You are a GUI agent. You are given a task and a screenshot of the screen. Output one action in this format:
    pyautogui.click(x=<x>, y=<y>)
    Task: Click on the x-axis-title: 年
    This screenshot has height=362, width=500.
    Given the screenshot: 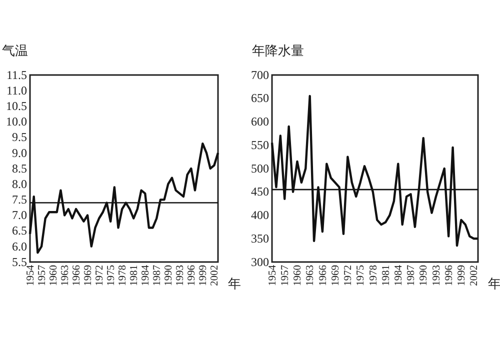 What is the action you would take?
    pyautogui.click(x=234, y=283)
    